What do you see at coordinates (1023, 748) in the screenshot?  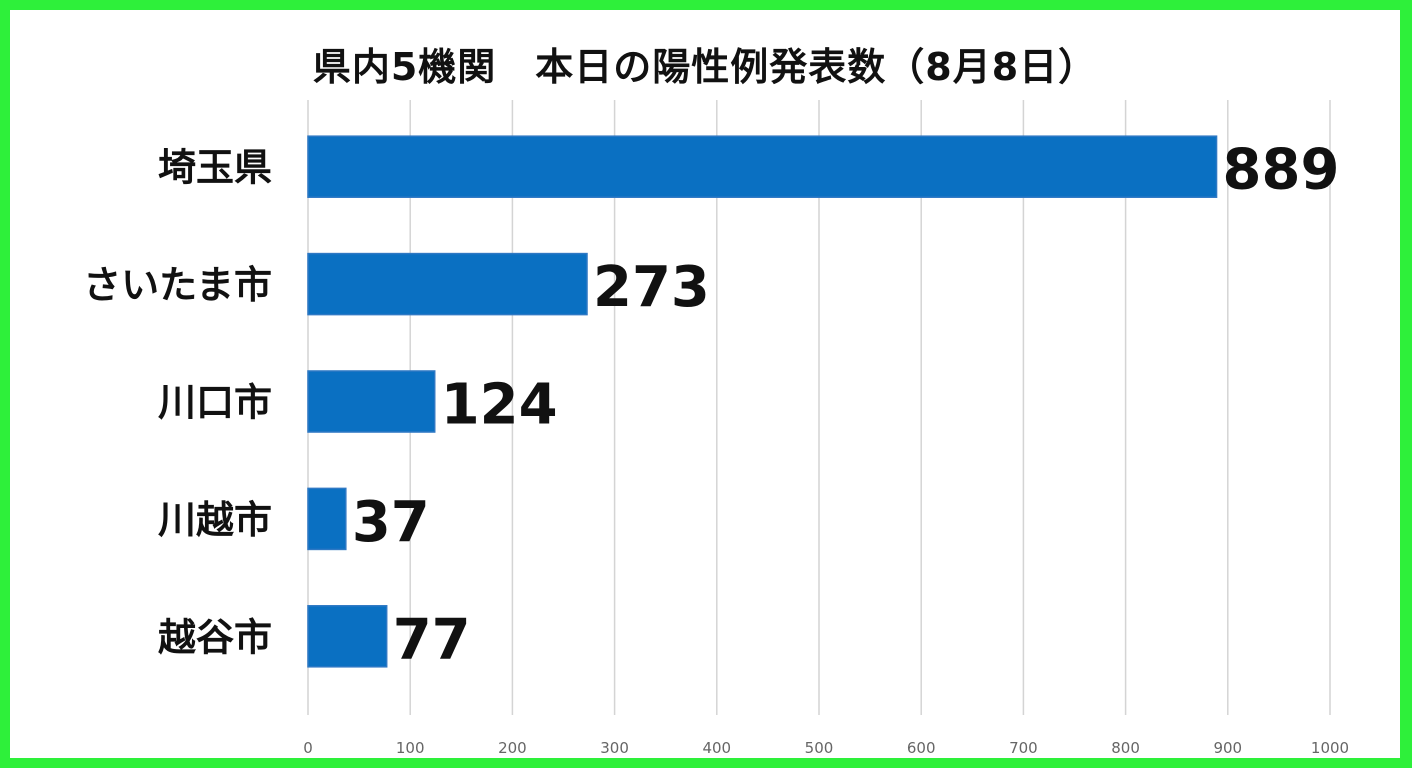 I see `x-tick-label: 700` at bounding box center [1023, 748].